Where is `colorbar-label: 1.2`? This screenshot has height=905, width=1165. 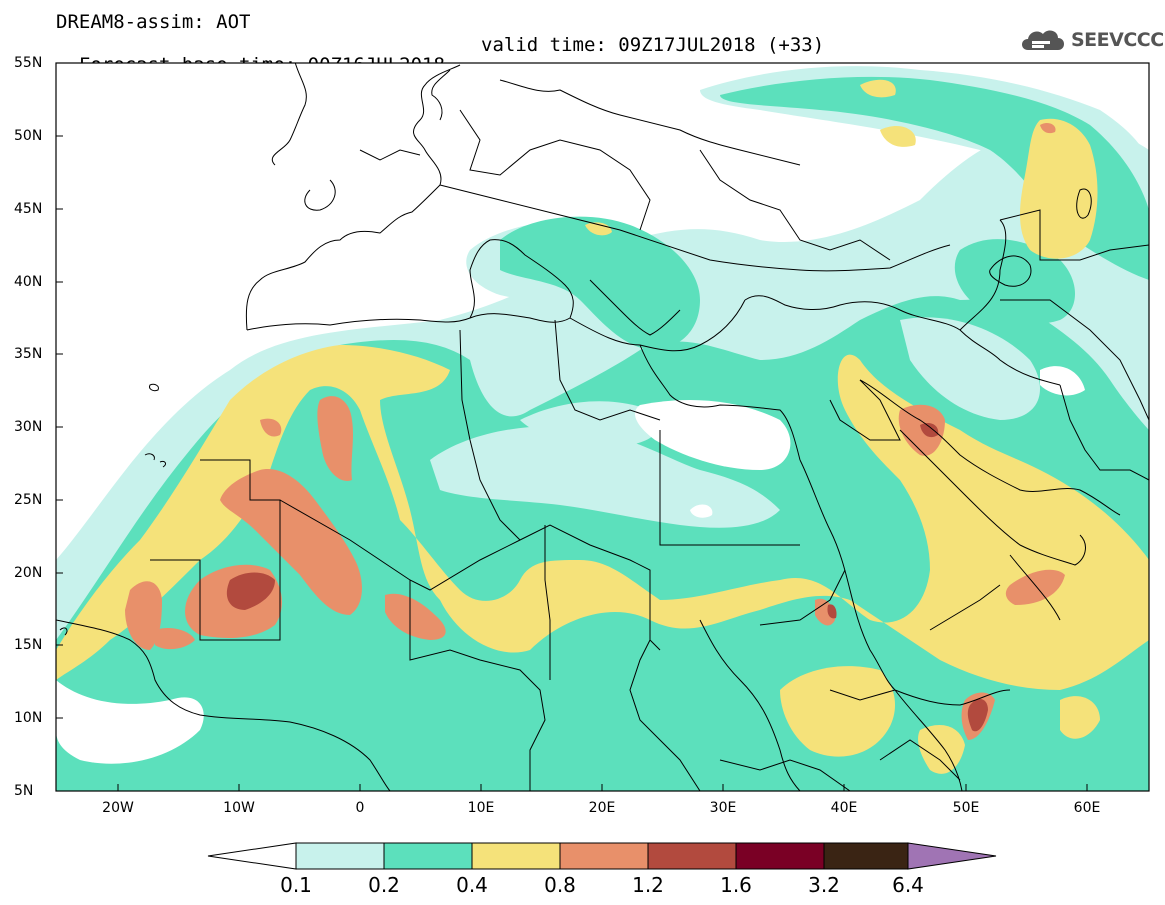 colorbar-label: 1.2 is located at coordinates (648, 885).